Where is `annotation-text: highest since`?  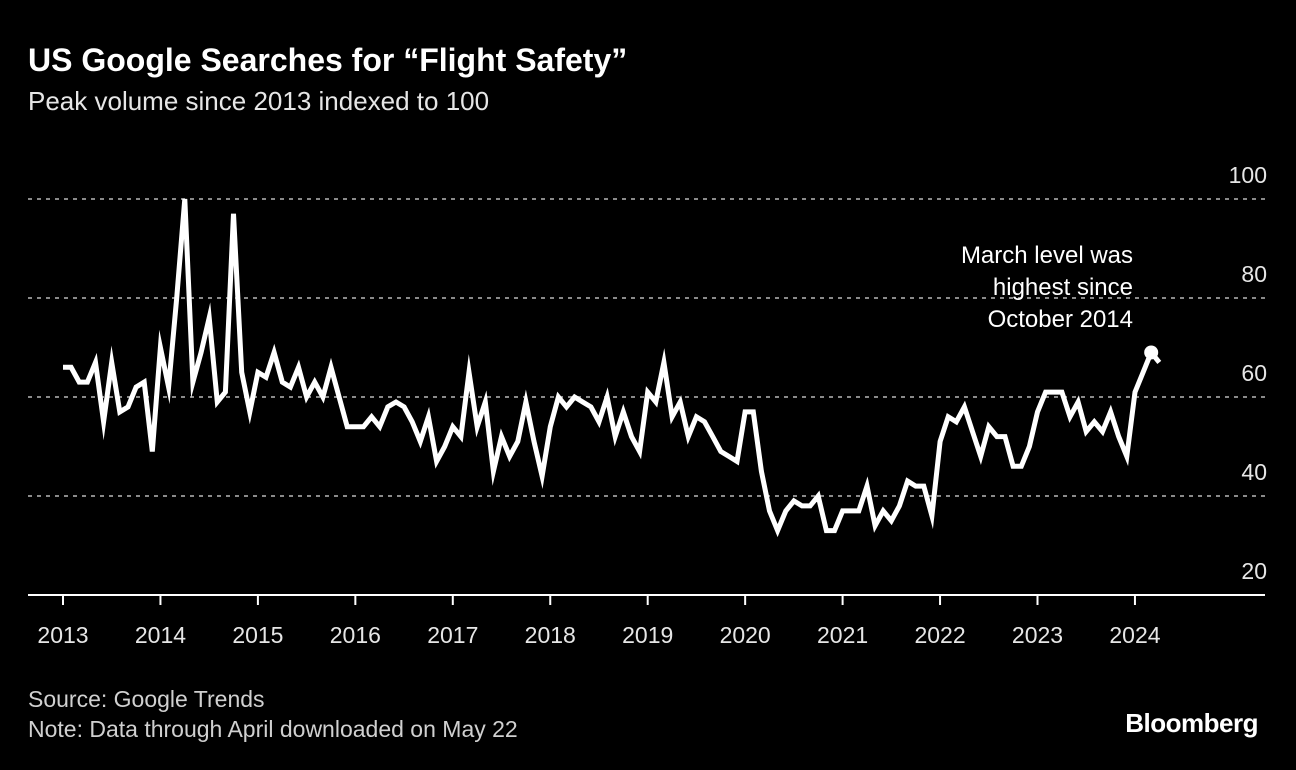 annotation-text: highest since is located at coordinates (1063, 287).